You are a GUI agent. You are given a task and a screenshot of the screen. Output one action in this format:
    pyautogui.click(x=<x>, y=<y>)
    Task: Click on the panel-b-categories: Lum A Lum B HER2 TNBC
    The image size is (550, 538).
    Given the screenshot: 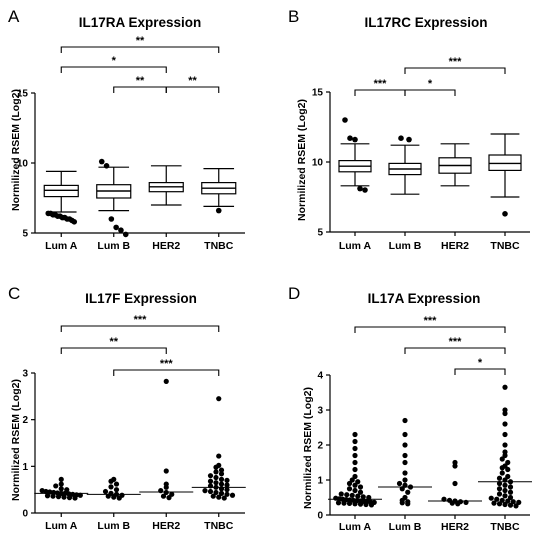 What is the action you would take?
    pyautogui.click(x=429, y=242)
    